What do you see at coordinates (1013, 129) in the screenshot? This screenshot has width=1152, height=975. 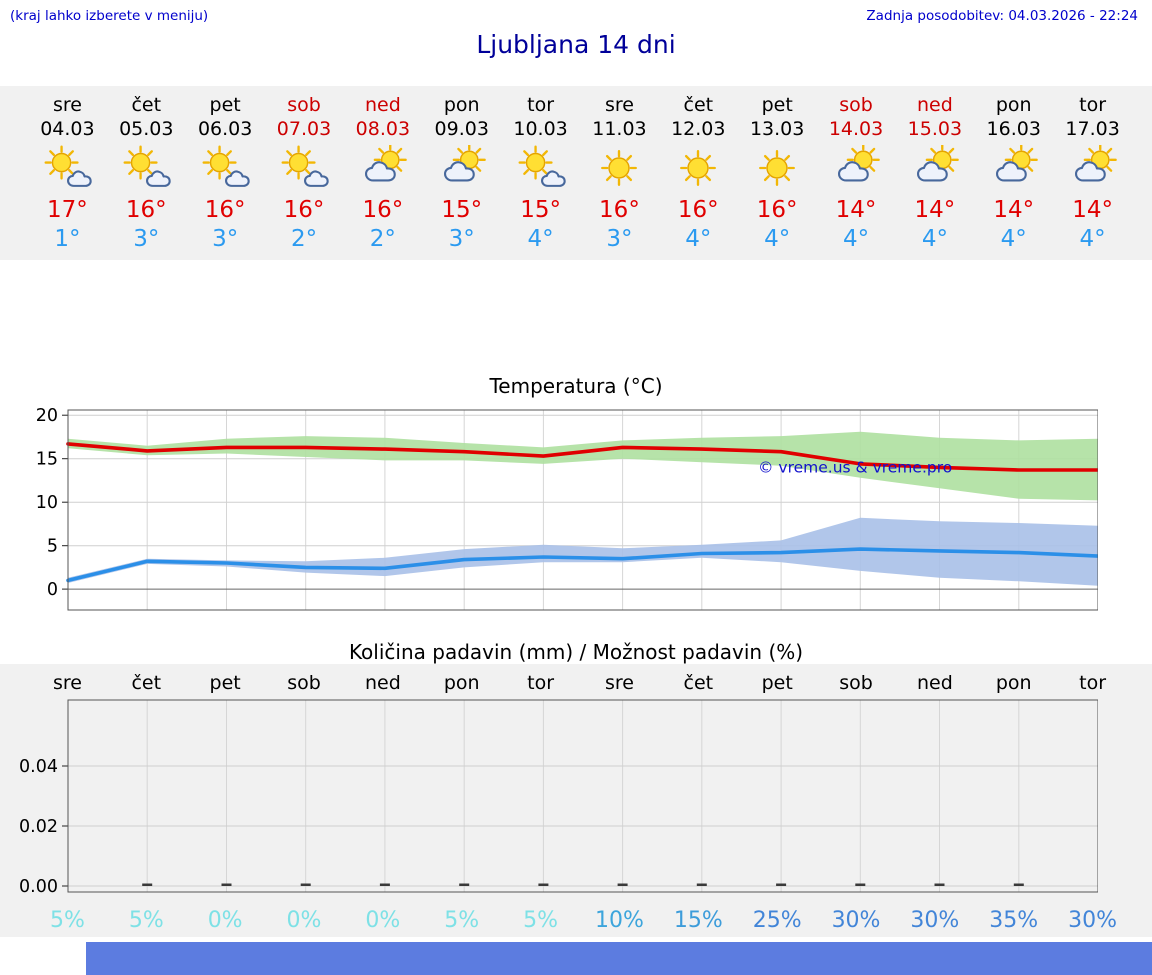 I see `day-date: 16.03` at bounding box center [1013, 129].